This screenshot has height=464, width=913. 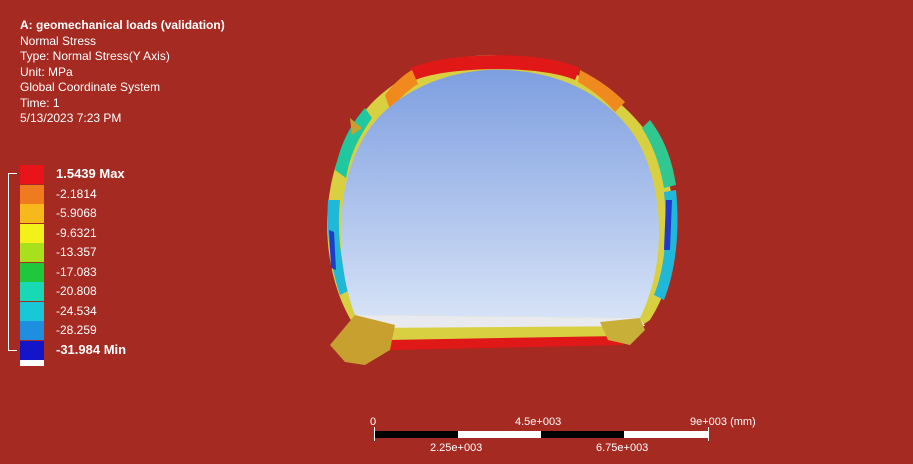 What do you see at coordinates (90, 173) in the screenshot?
I see `legend-label: 1.5439 Max` at bounding box center [90, 173].